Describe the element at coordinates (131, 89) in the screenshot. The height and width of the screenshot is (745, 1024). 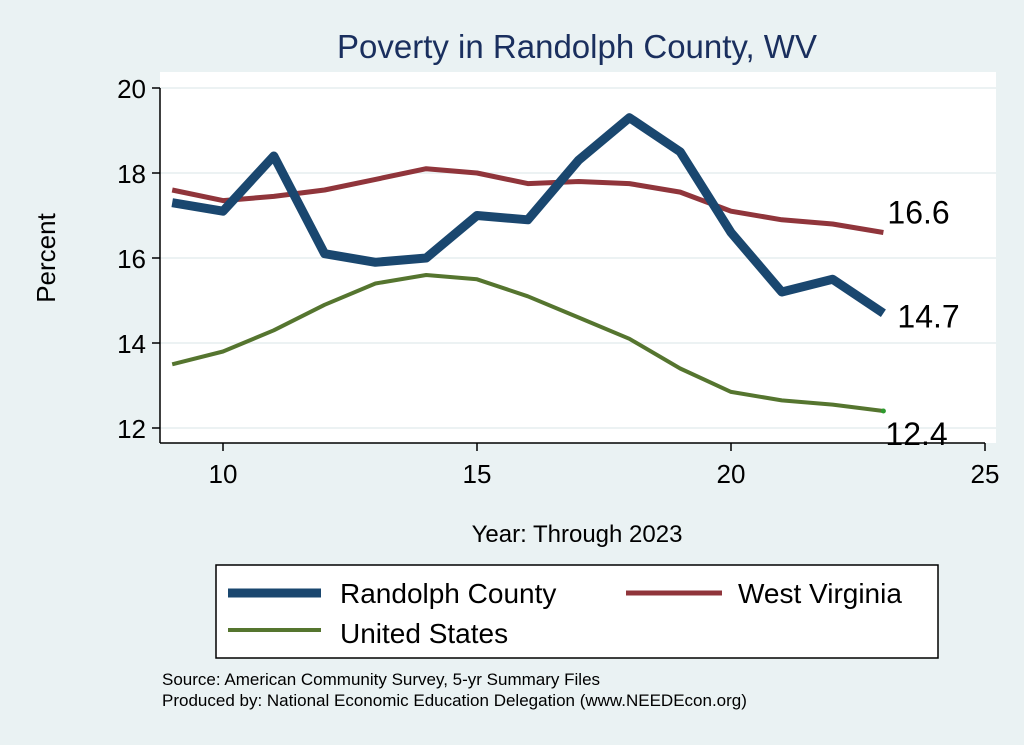
I see `y-tick-label: 20` at that location.